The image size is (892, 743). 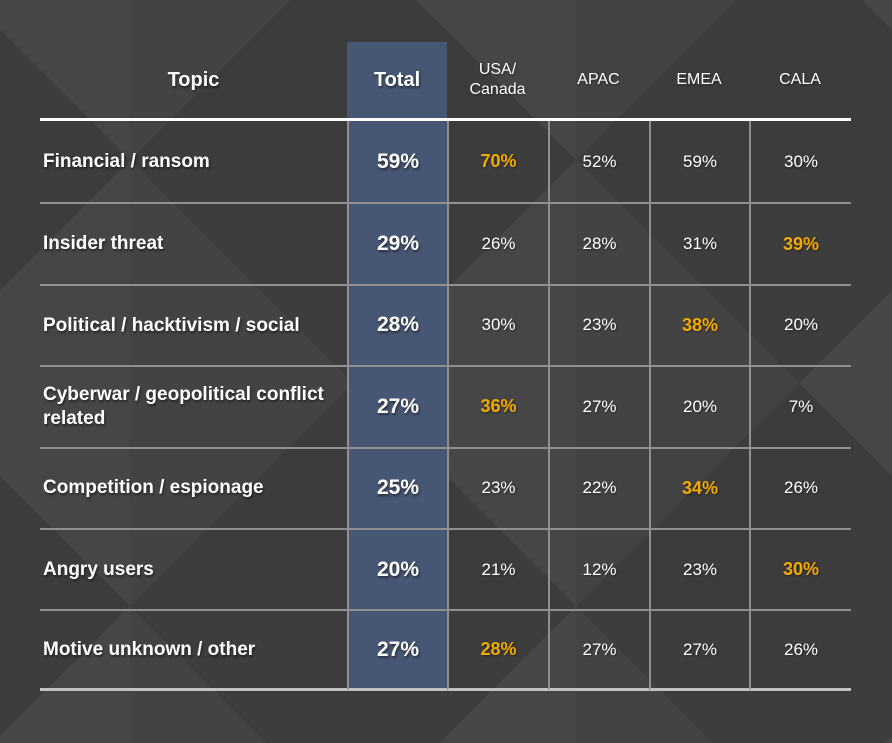 What do you see at coordinates (193, 487) in the screenshot?
I see `topic-label: Competition / espionage` at bounding box center [193, 487].